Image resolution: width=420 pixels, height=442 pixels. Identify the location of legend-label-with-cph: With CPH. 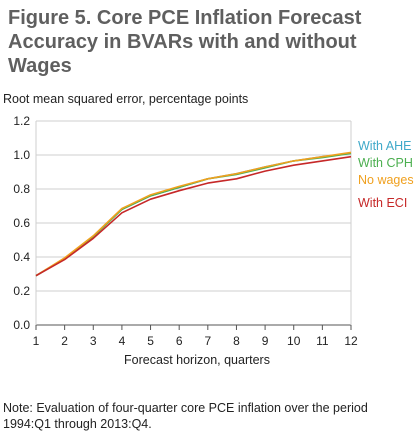
(385, 163).